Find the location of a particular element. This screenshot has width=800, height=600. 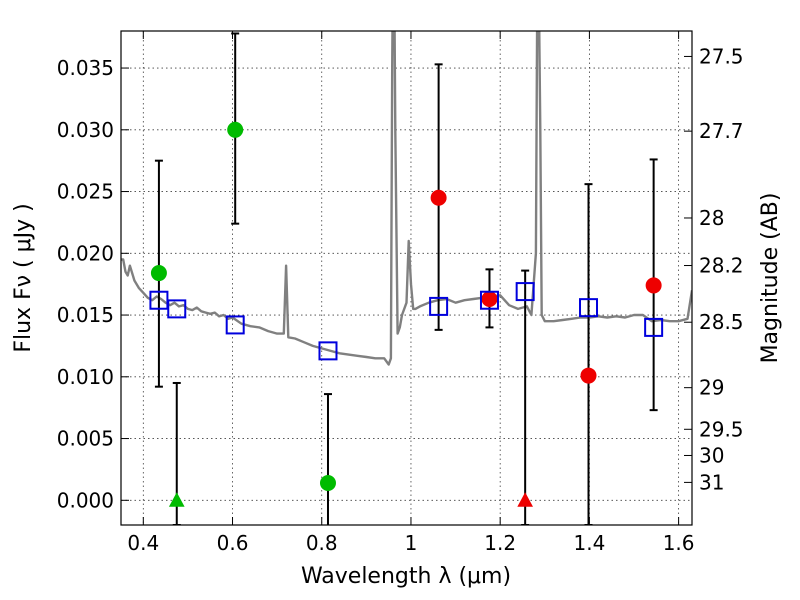

y-tick-label: 0.005 is located at coordinates (85, 439).